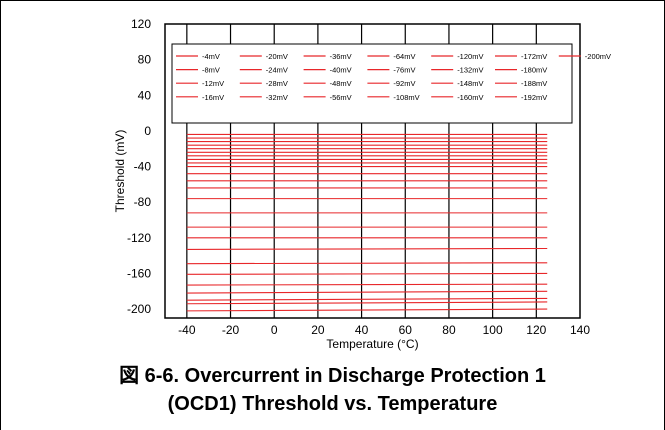  Describe the element at coordinates (470, 83) in the screenshot. I see `legend-label: -148mV` at that location.